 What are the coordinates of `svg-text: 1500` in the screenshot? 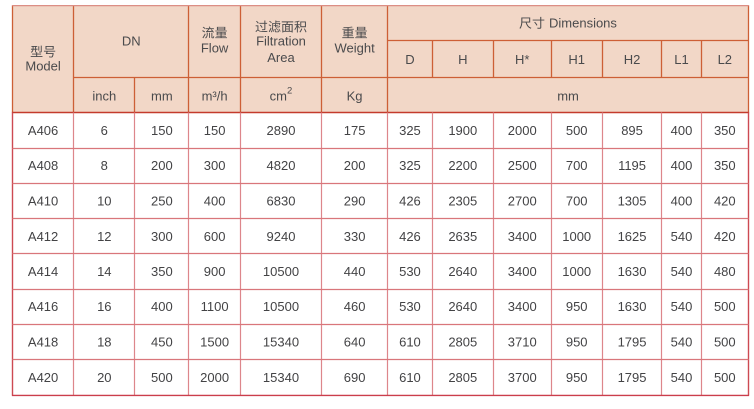 It's located at (214, 342).